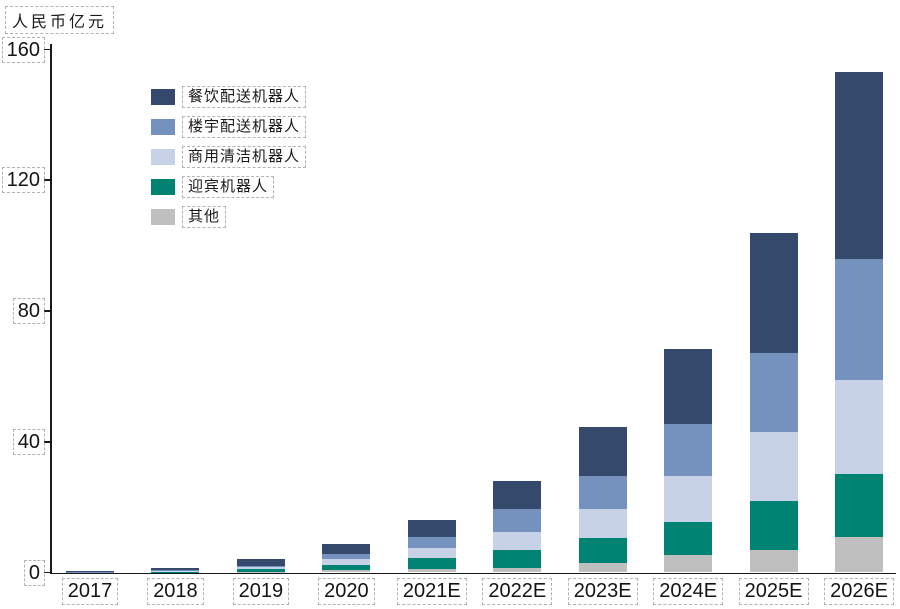 This screenshot has width=900, height=609. What do you see at coordinates (473, 573) in the screenshot?
I see `x-axis-line` at bounding box center [473, 573].